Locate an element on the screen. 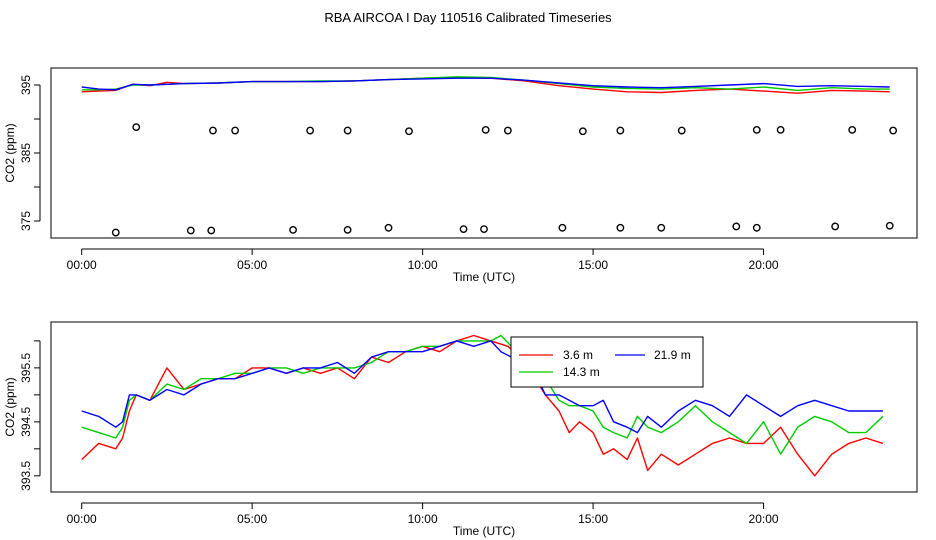 The width and height of the screenshot is (936, 540). legend-label-3-6m: 3.6 m is located at coordinates (578, 355).